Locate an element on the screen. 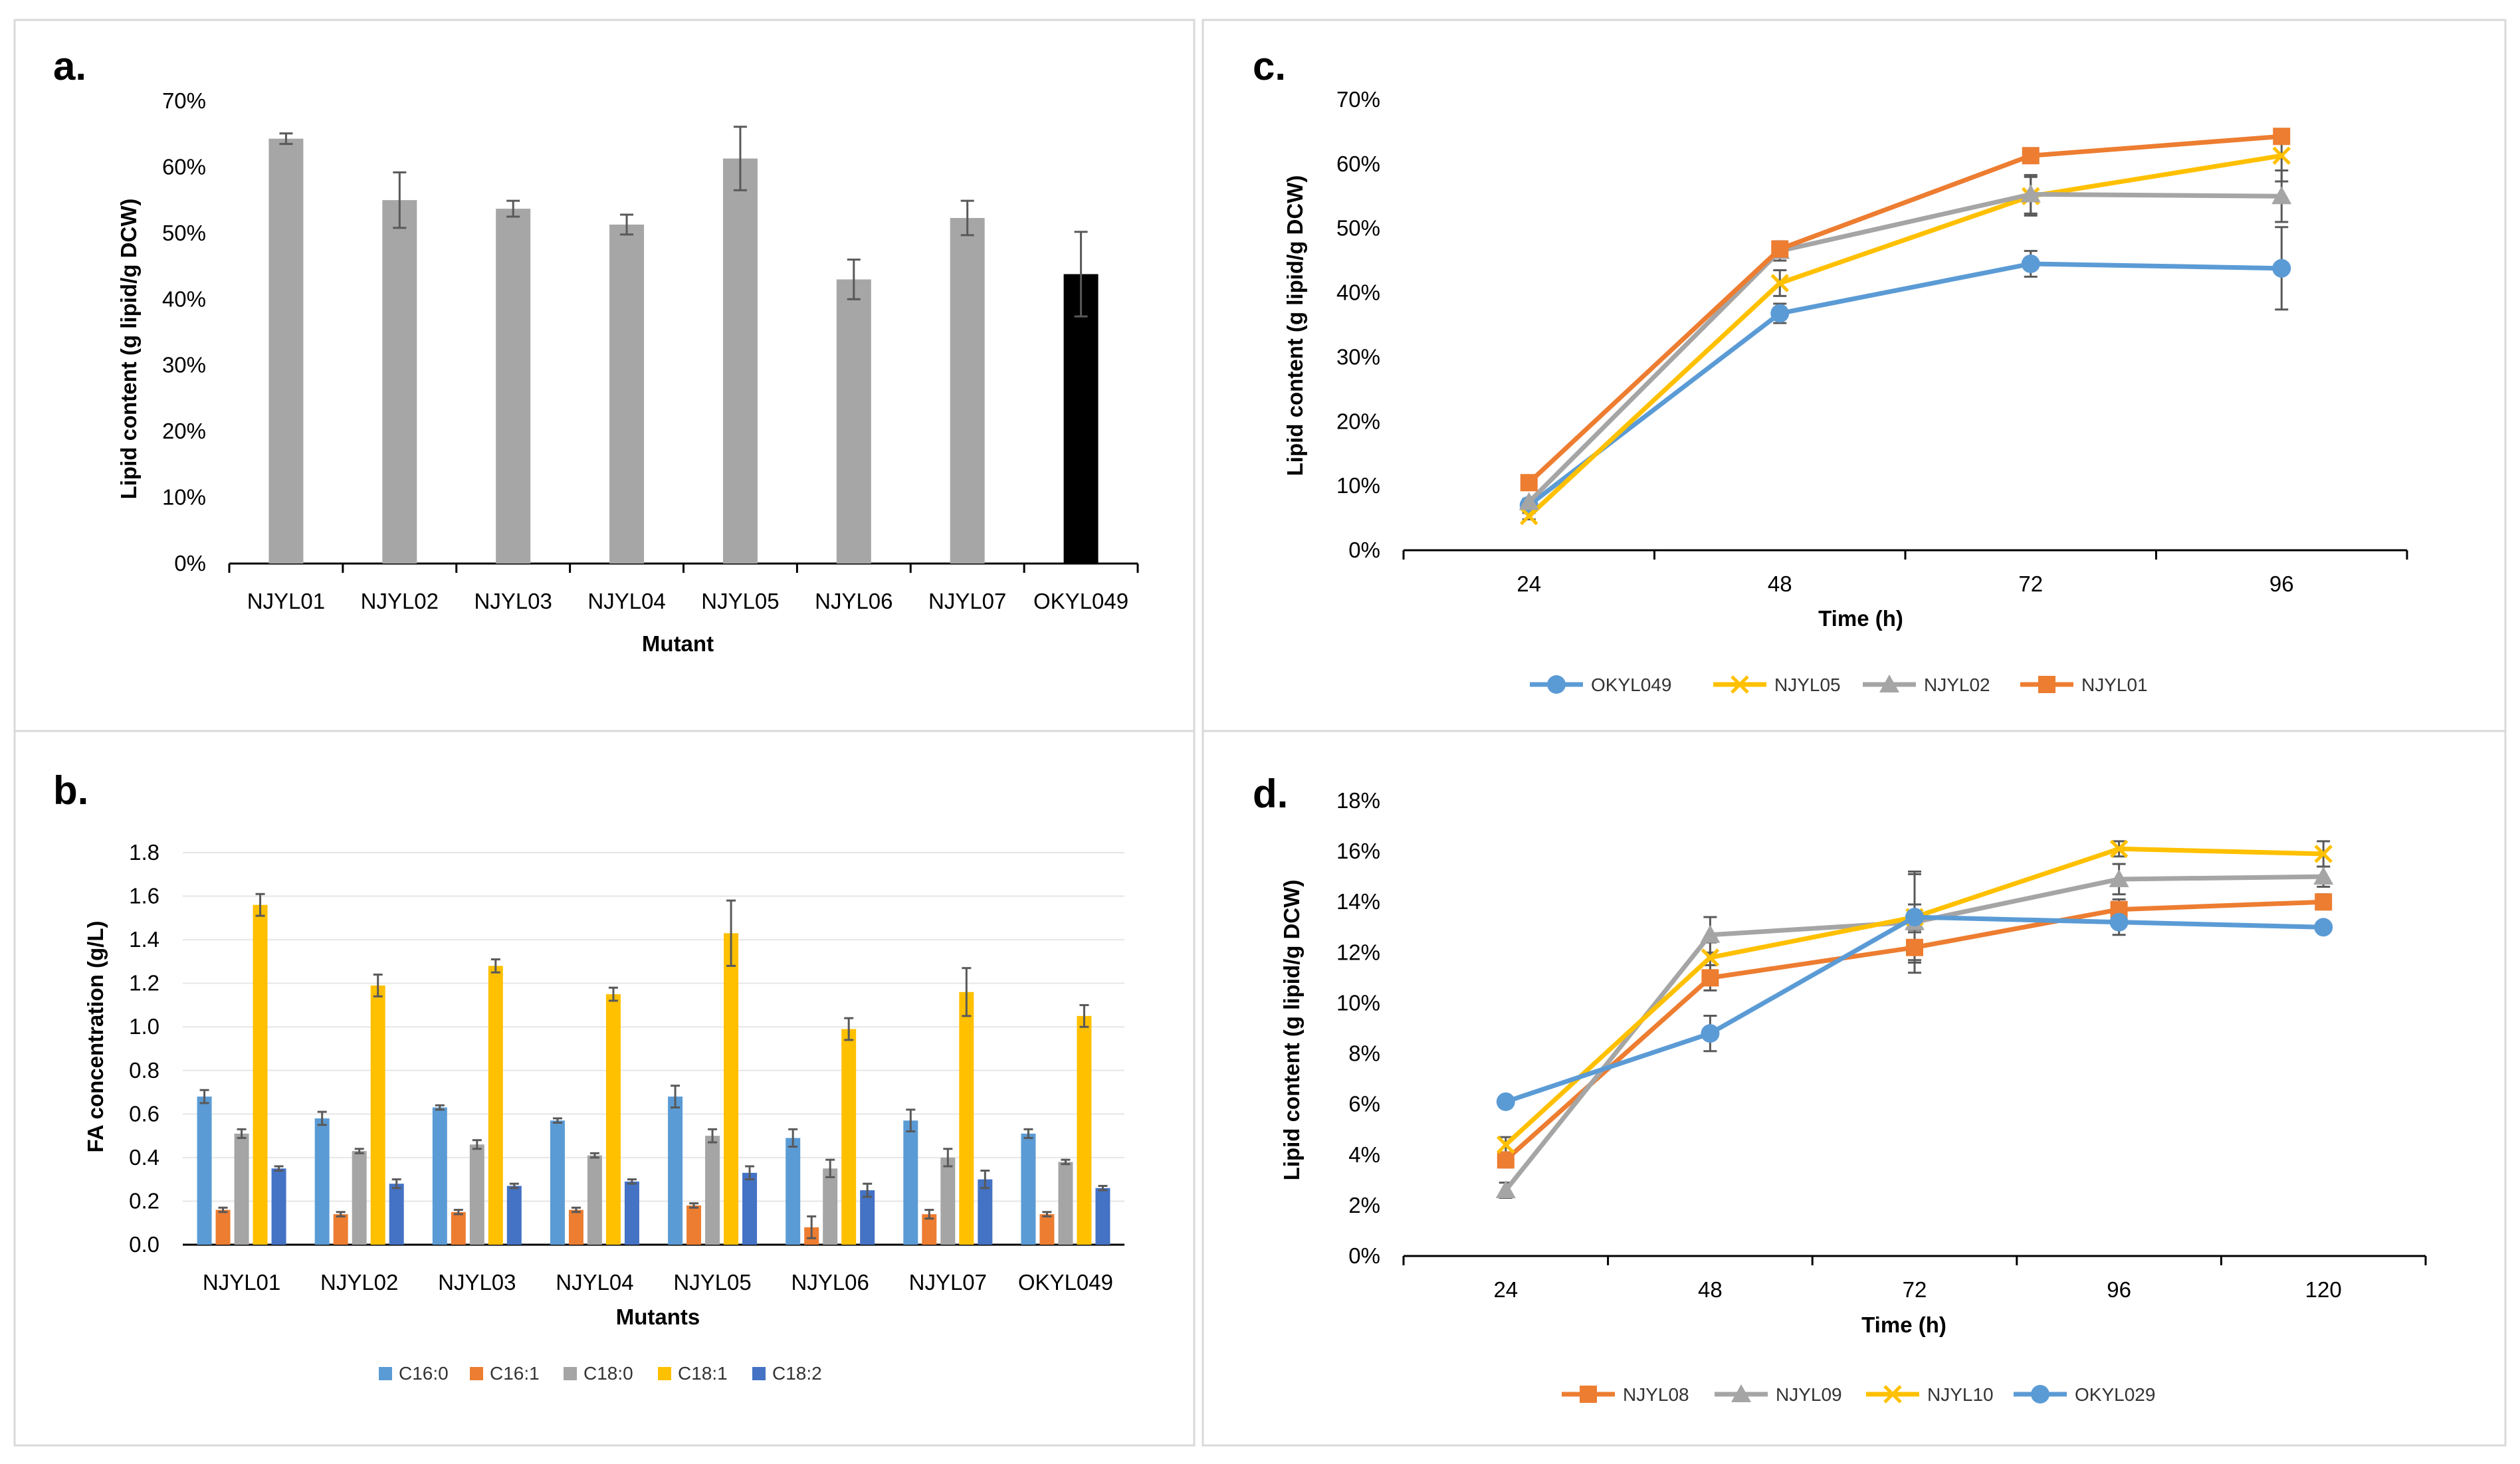  legend-label-C18:1: C18:1 is located at coordinates (703, 1373).